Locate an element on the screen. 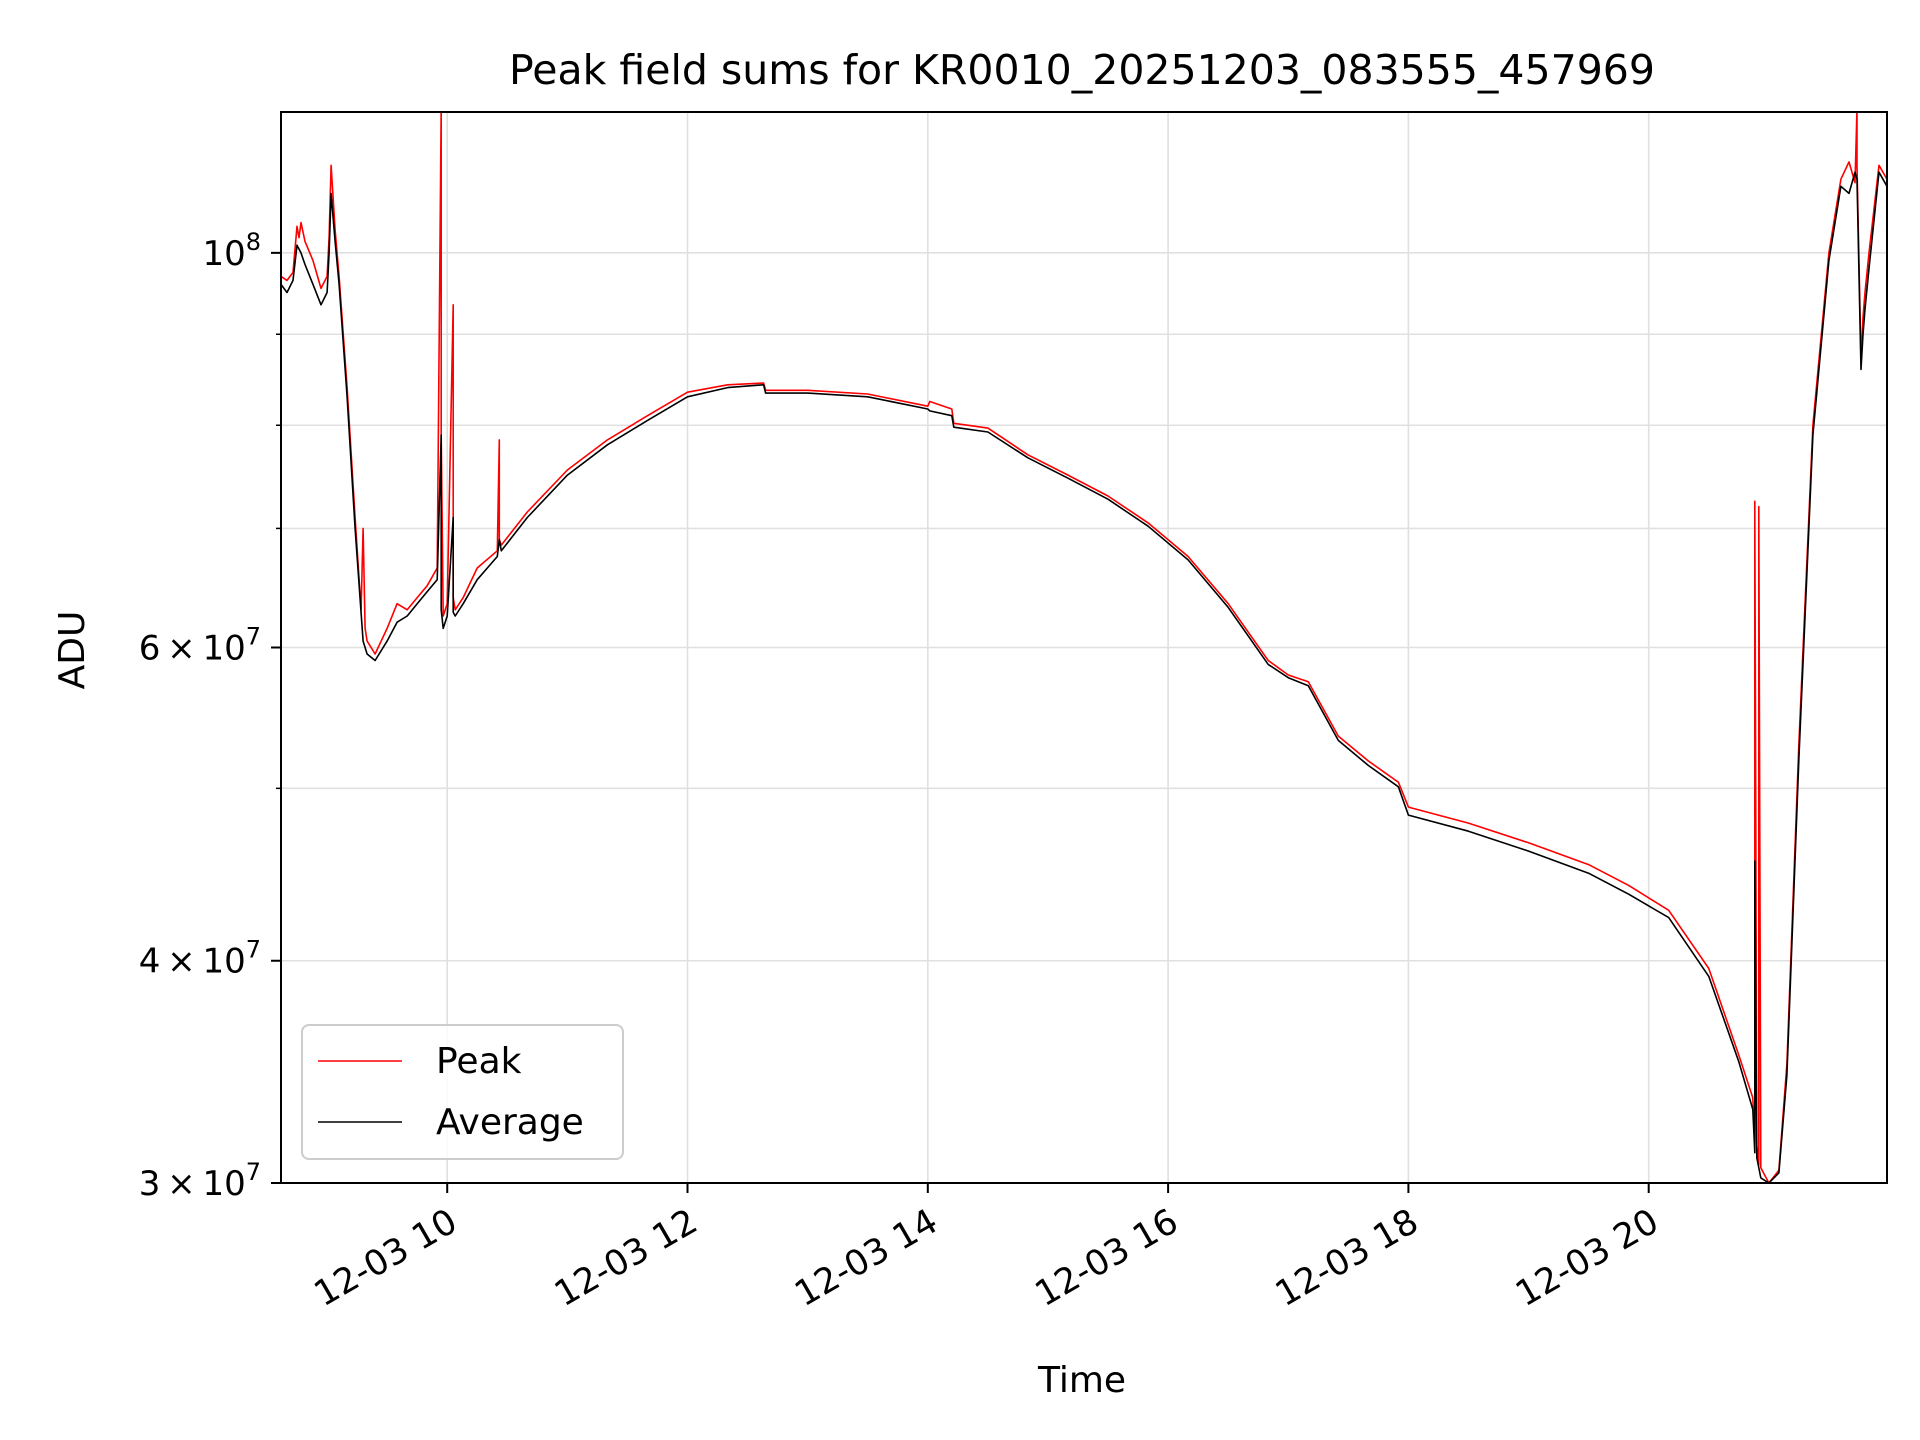  y-tick-label: 108 is located at coordinates (231, 251).